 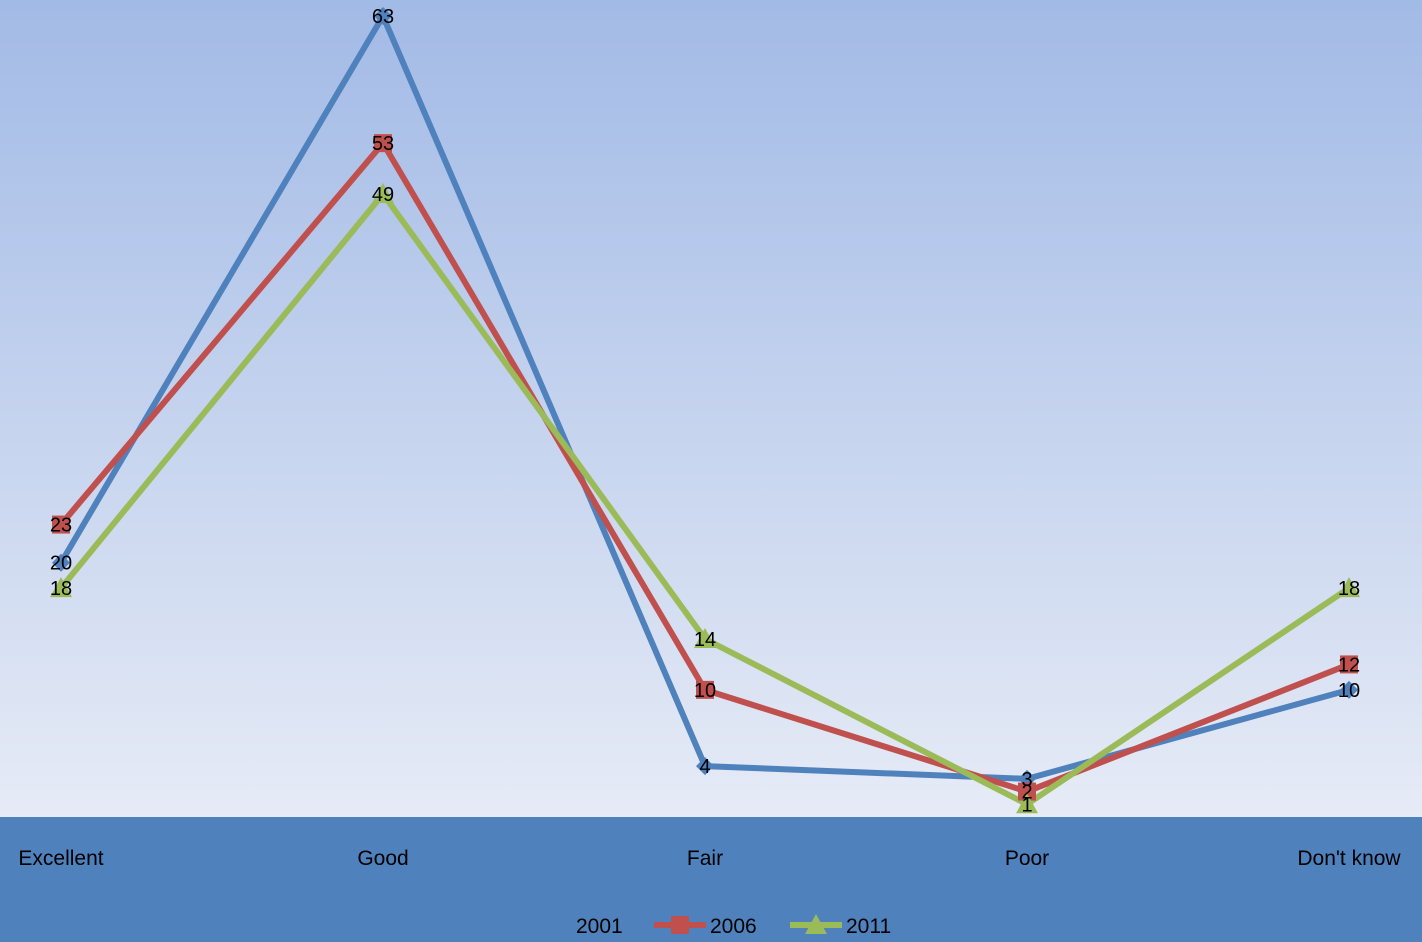 What do you see at coordinates (711, 879) in the screenshot?
I see `category-axis-band` at bounding box center [711, 879].